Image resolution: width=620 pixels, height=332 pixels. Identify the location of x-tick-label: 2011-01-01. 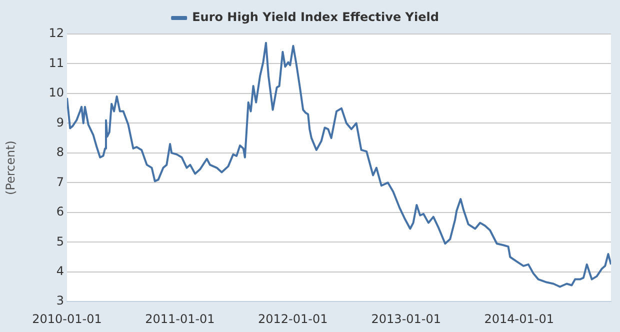
(180, 319).